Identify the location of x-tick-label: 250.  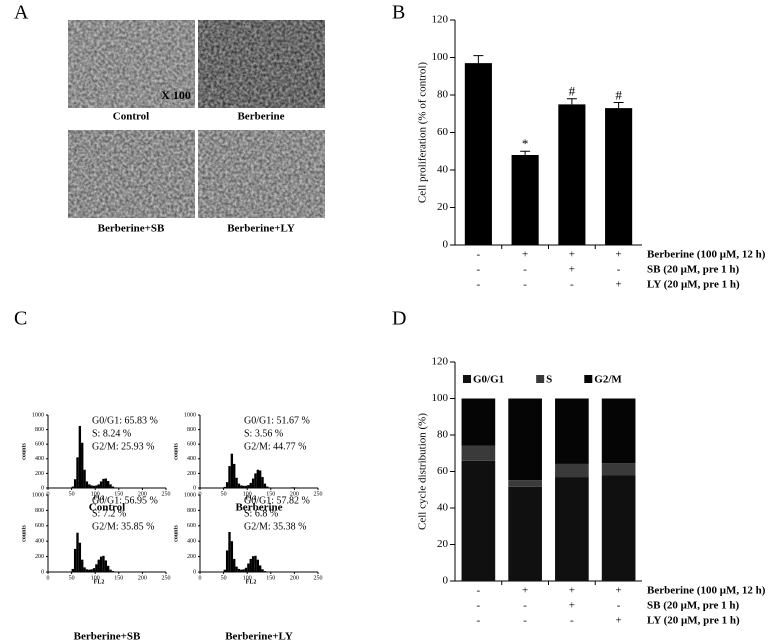
(318, 494).